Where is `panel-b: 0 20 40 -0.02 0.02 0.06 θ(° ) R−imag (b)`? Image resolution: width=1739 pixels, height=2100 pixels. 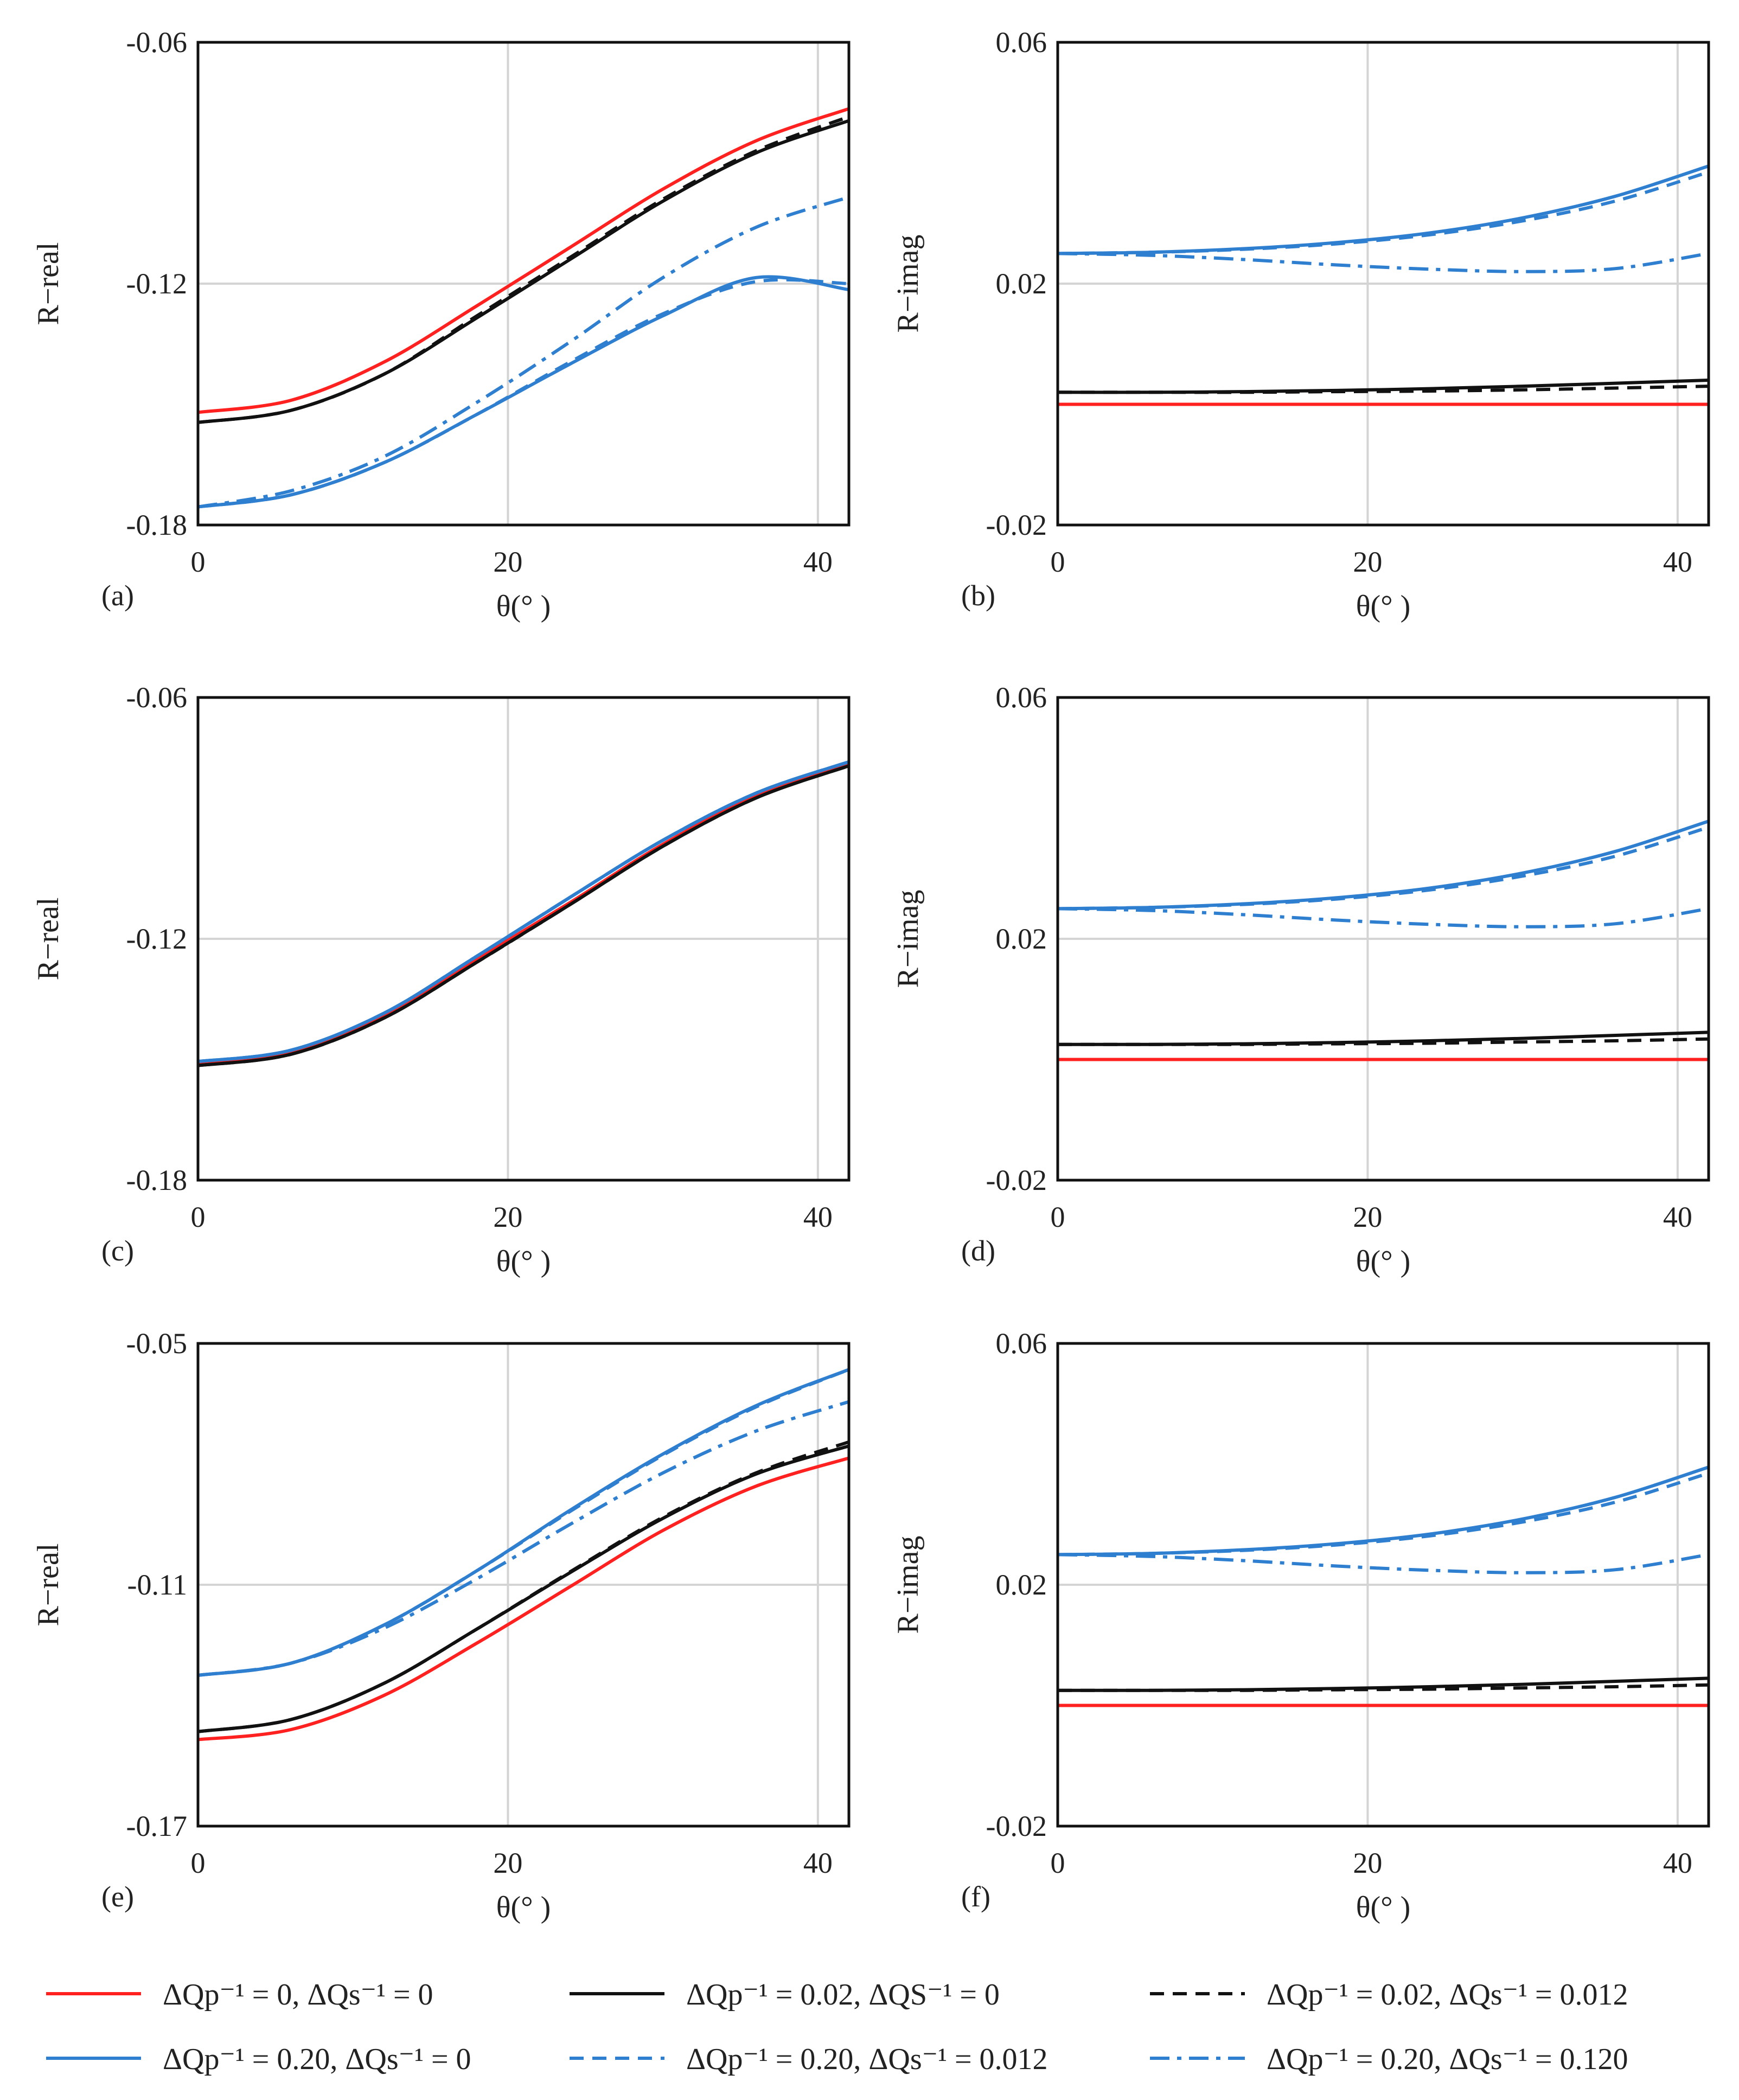 panel-b: 0 20 40 -0.02 0.02 0.06 θ(° ) R−imag (b) is located at coordinates (1300, 325).